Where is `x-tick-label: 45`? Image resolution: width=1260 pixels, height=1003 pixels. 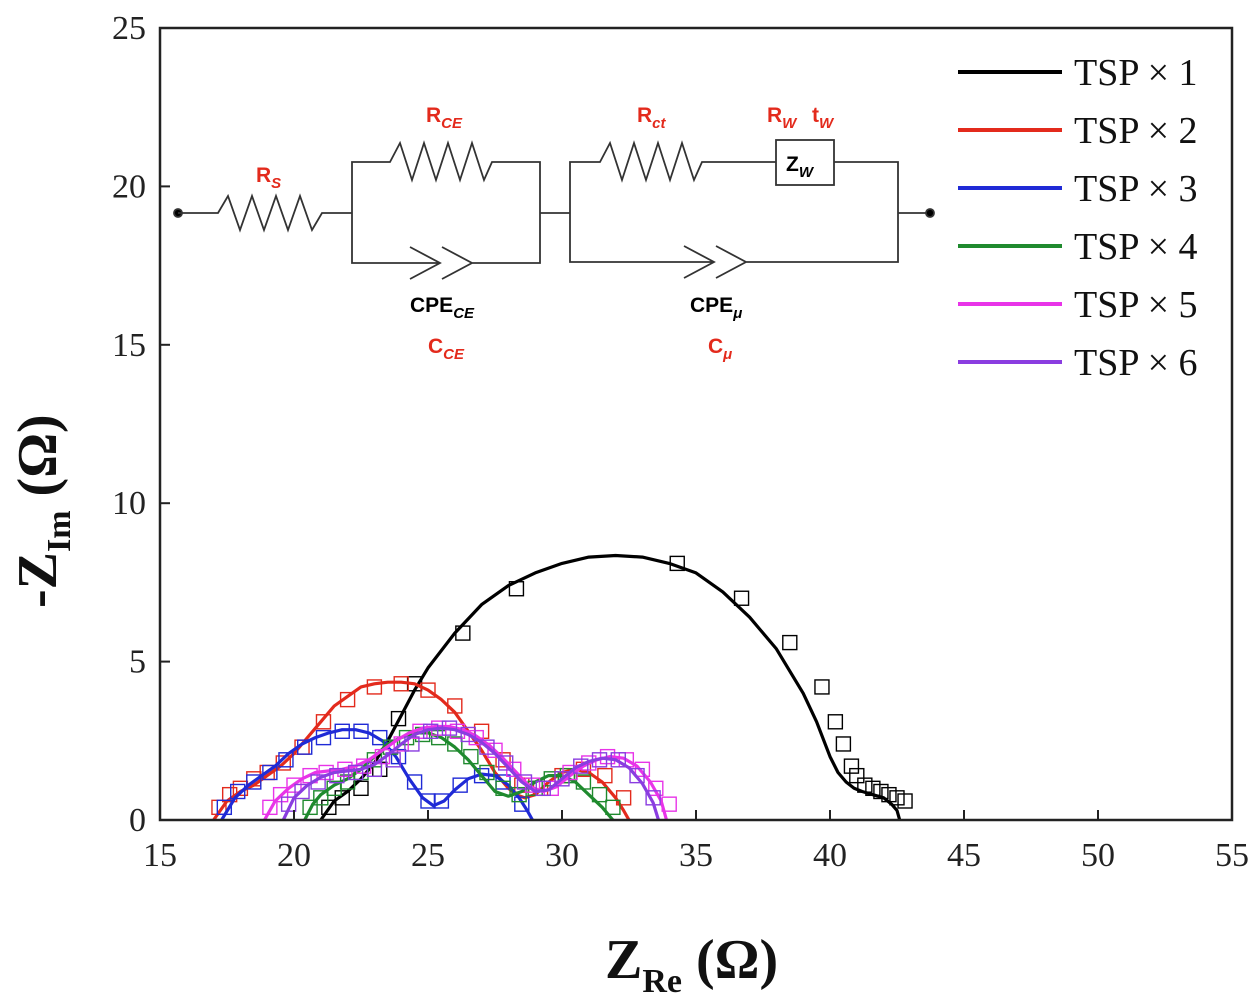
x-tick-label: 45 is located at coordinates (964, 855).